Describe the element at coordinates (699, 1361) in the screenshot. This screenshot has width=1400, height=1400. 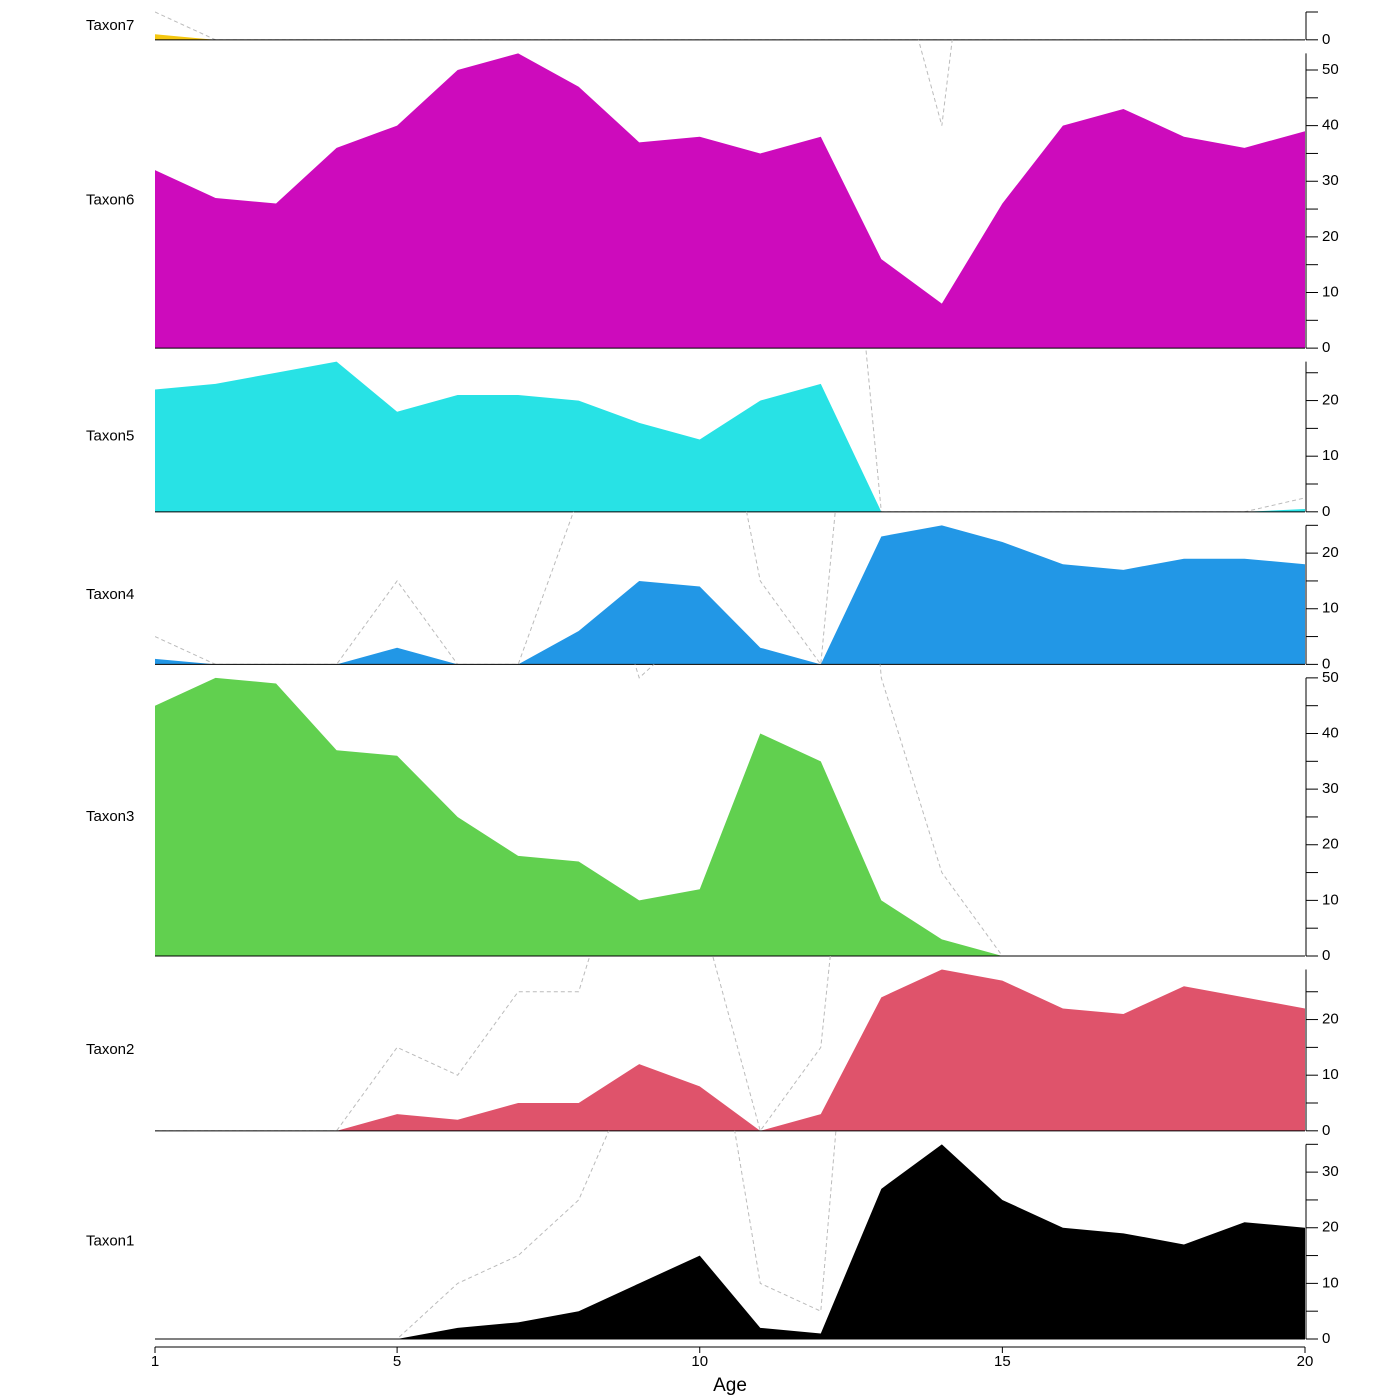
I see `x-tick-label: 10` at that location.